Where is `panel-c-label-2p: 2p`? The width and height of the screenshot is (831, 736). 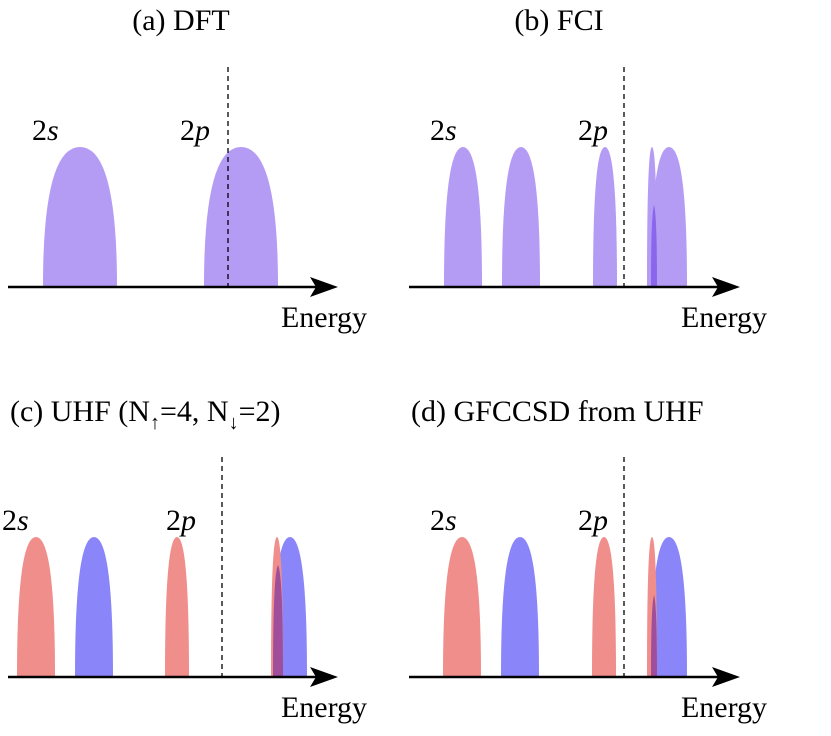 panel-c-label-2p: 2p is located at coordinates (181, 520).